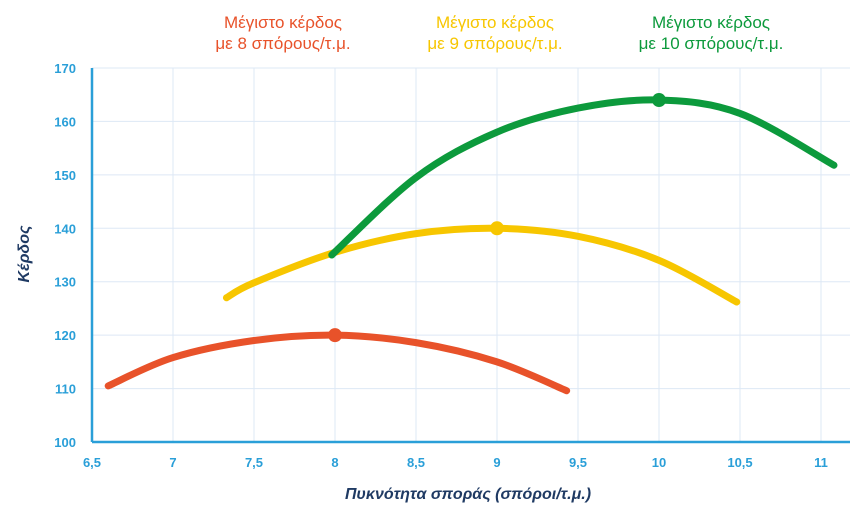  Describe the element at coordinates (711, 43) in the screenshot. I see `annotation-10-line2: με 10 σπόρους/τ.μ.` at that location.